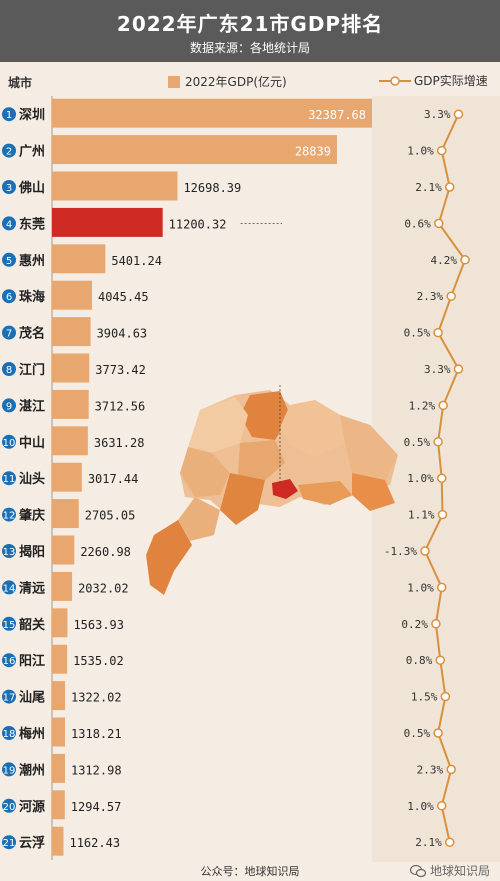  What do you see at coordinates (32, 261) in the screenshot?
I see `city-label-5: 惠州` at bounding box center [32, 261].